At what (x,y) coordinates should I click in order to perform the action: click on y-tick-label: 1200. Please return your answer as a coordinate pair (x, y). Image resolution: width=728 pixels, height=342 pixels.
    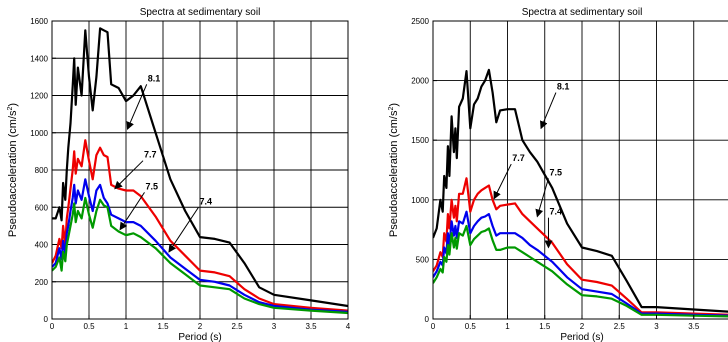
    Looking at the image, I should click on (39, 96).